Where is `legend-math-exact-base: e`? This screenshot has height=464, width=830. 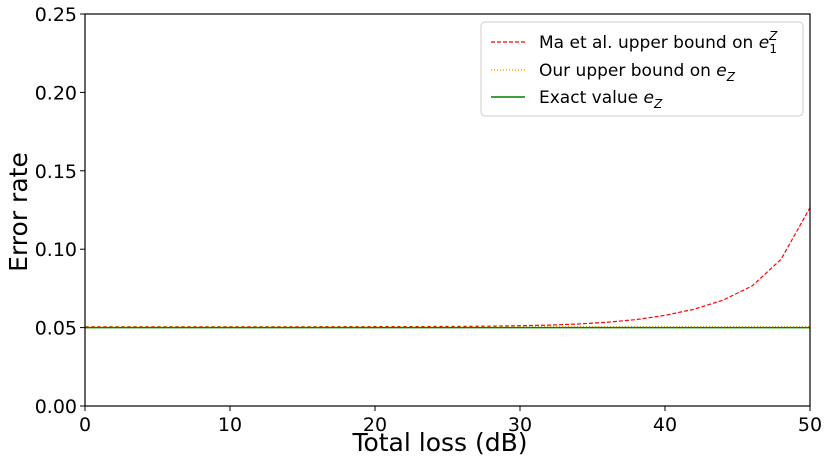
legend-math-exact-base: e is located at coordinates (648, 98).